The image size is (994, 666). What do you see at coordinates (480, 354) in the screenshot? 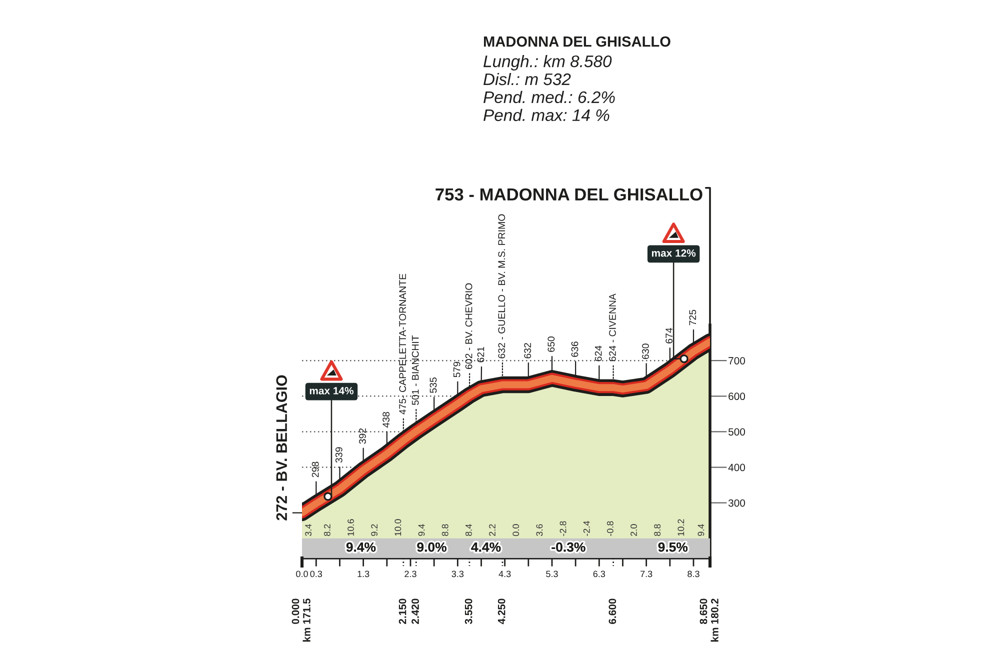
I see `data-label: 621` at bounding box center [480, 354].